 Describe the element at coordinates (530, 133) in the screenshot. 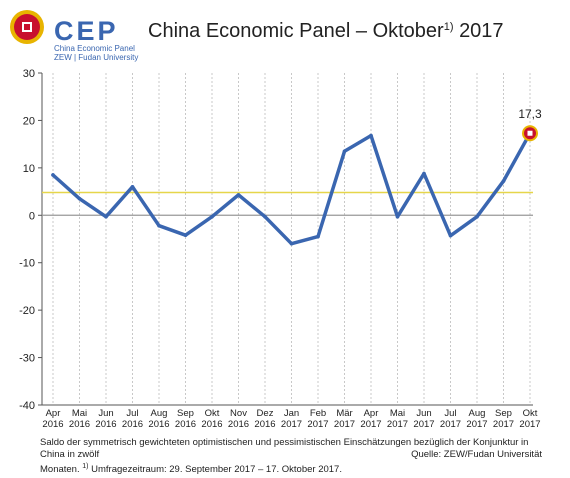

I see `last-point-marker-center` at that location.